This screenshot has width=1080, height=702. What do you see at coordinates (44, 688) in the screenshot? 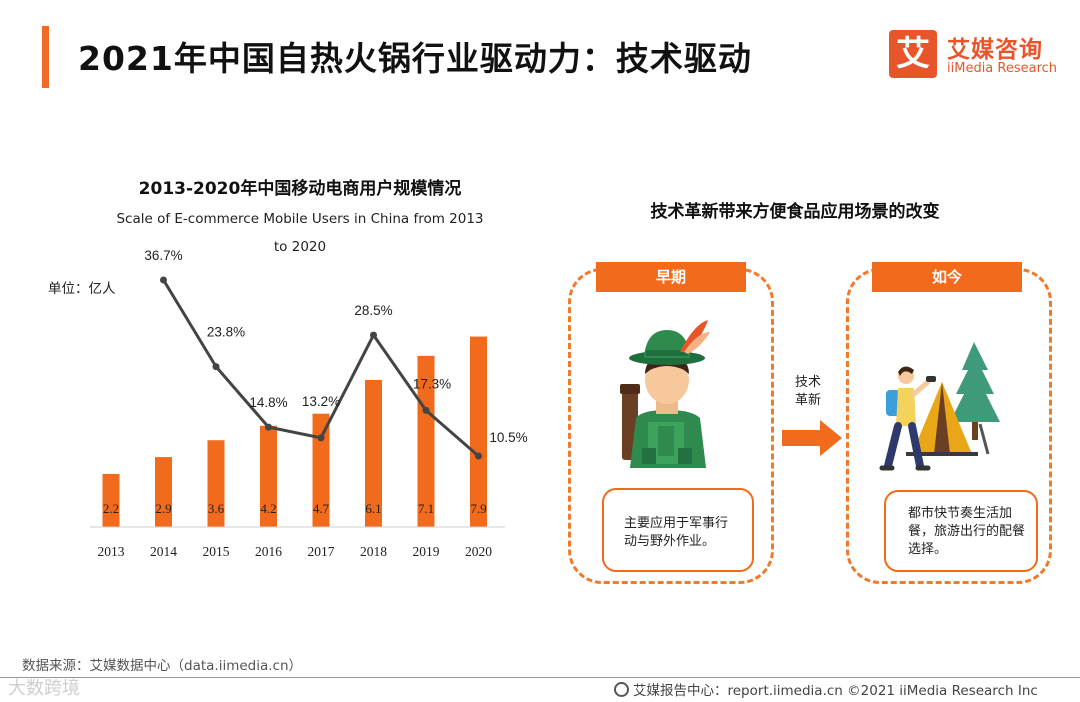
I see `watermark-text: 大数跨境` at bounding box center [44, 688].